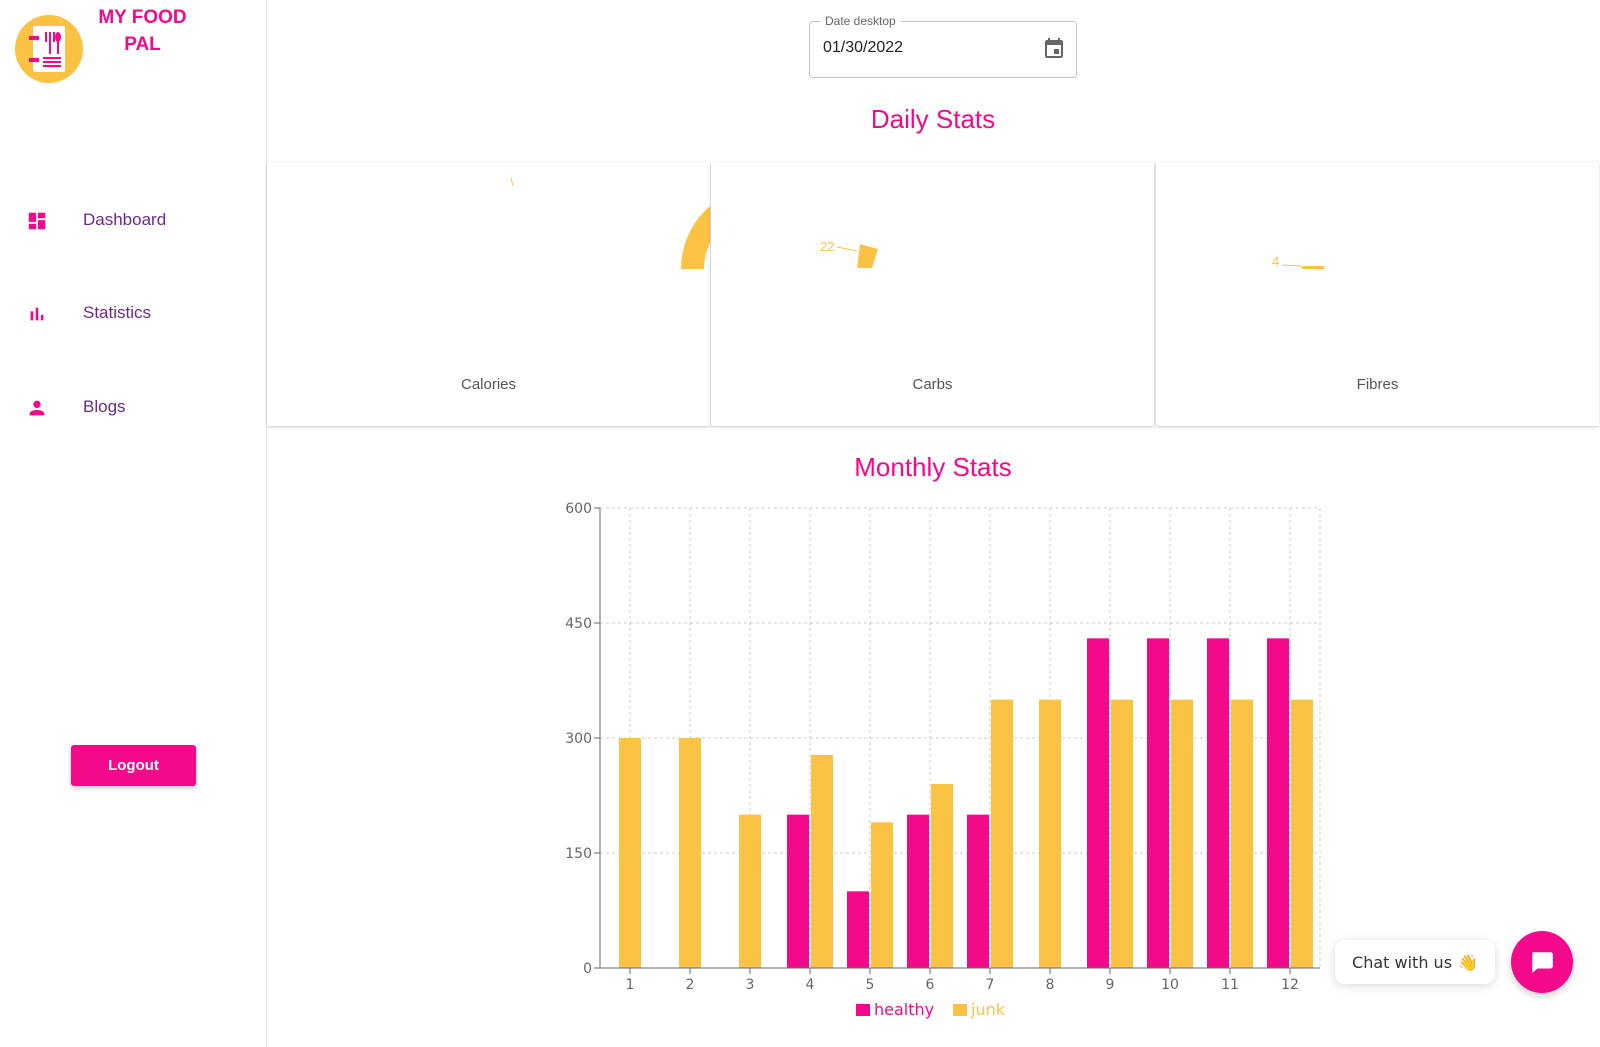 This screenshot has height=1047, width=1600. I want to click on wave-icon: 👋, so click(1468, 962).